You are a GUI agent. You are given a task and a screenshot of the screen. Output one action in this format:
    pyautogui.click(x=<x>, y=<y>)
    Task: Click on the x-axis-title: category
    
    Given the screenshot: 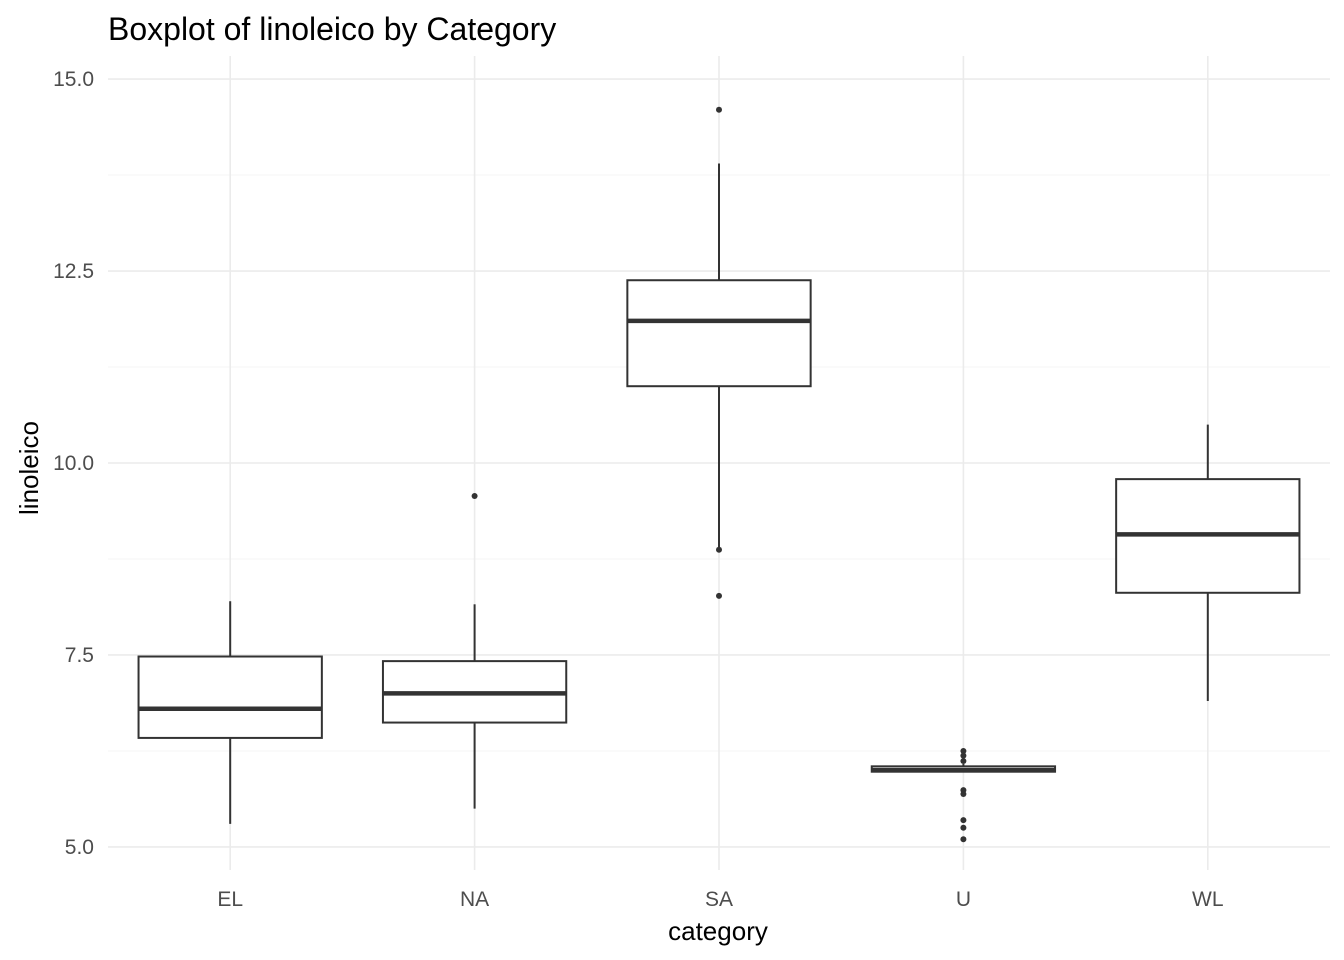 What is the action you would take?
    pyautogui.click(x=718, y=931)
    